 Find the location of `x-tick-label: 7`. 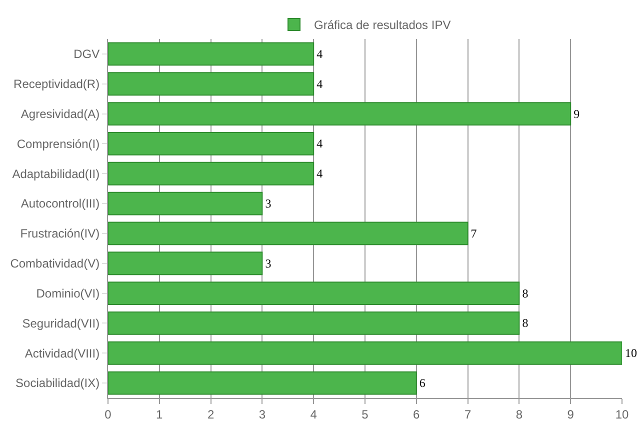

x-tick-label: 7 is located at coordinates (468, 414).